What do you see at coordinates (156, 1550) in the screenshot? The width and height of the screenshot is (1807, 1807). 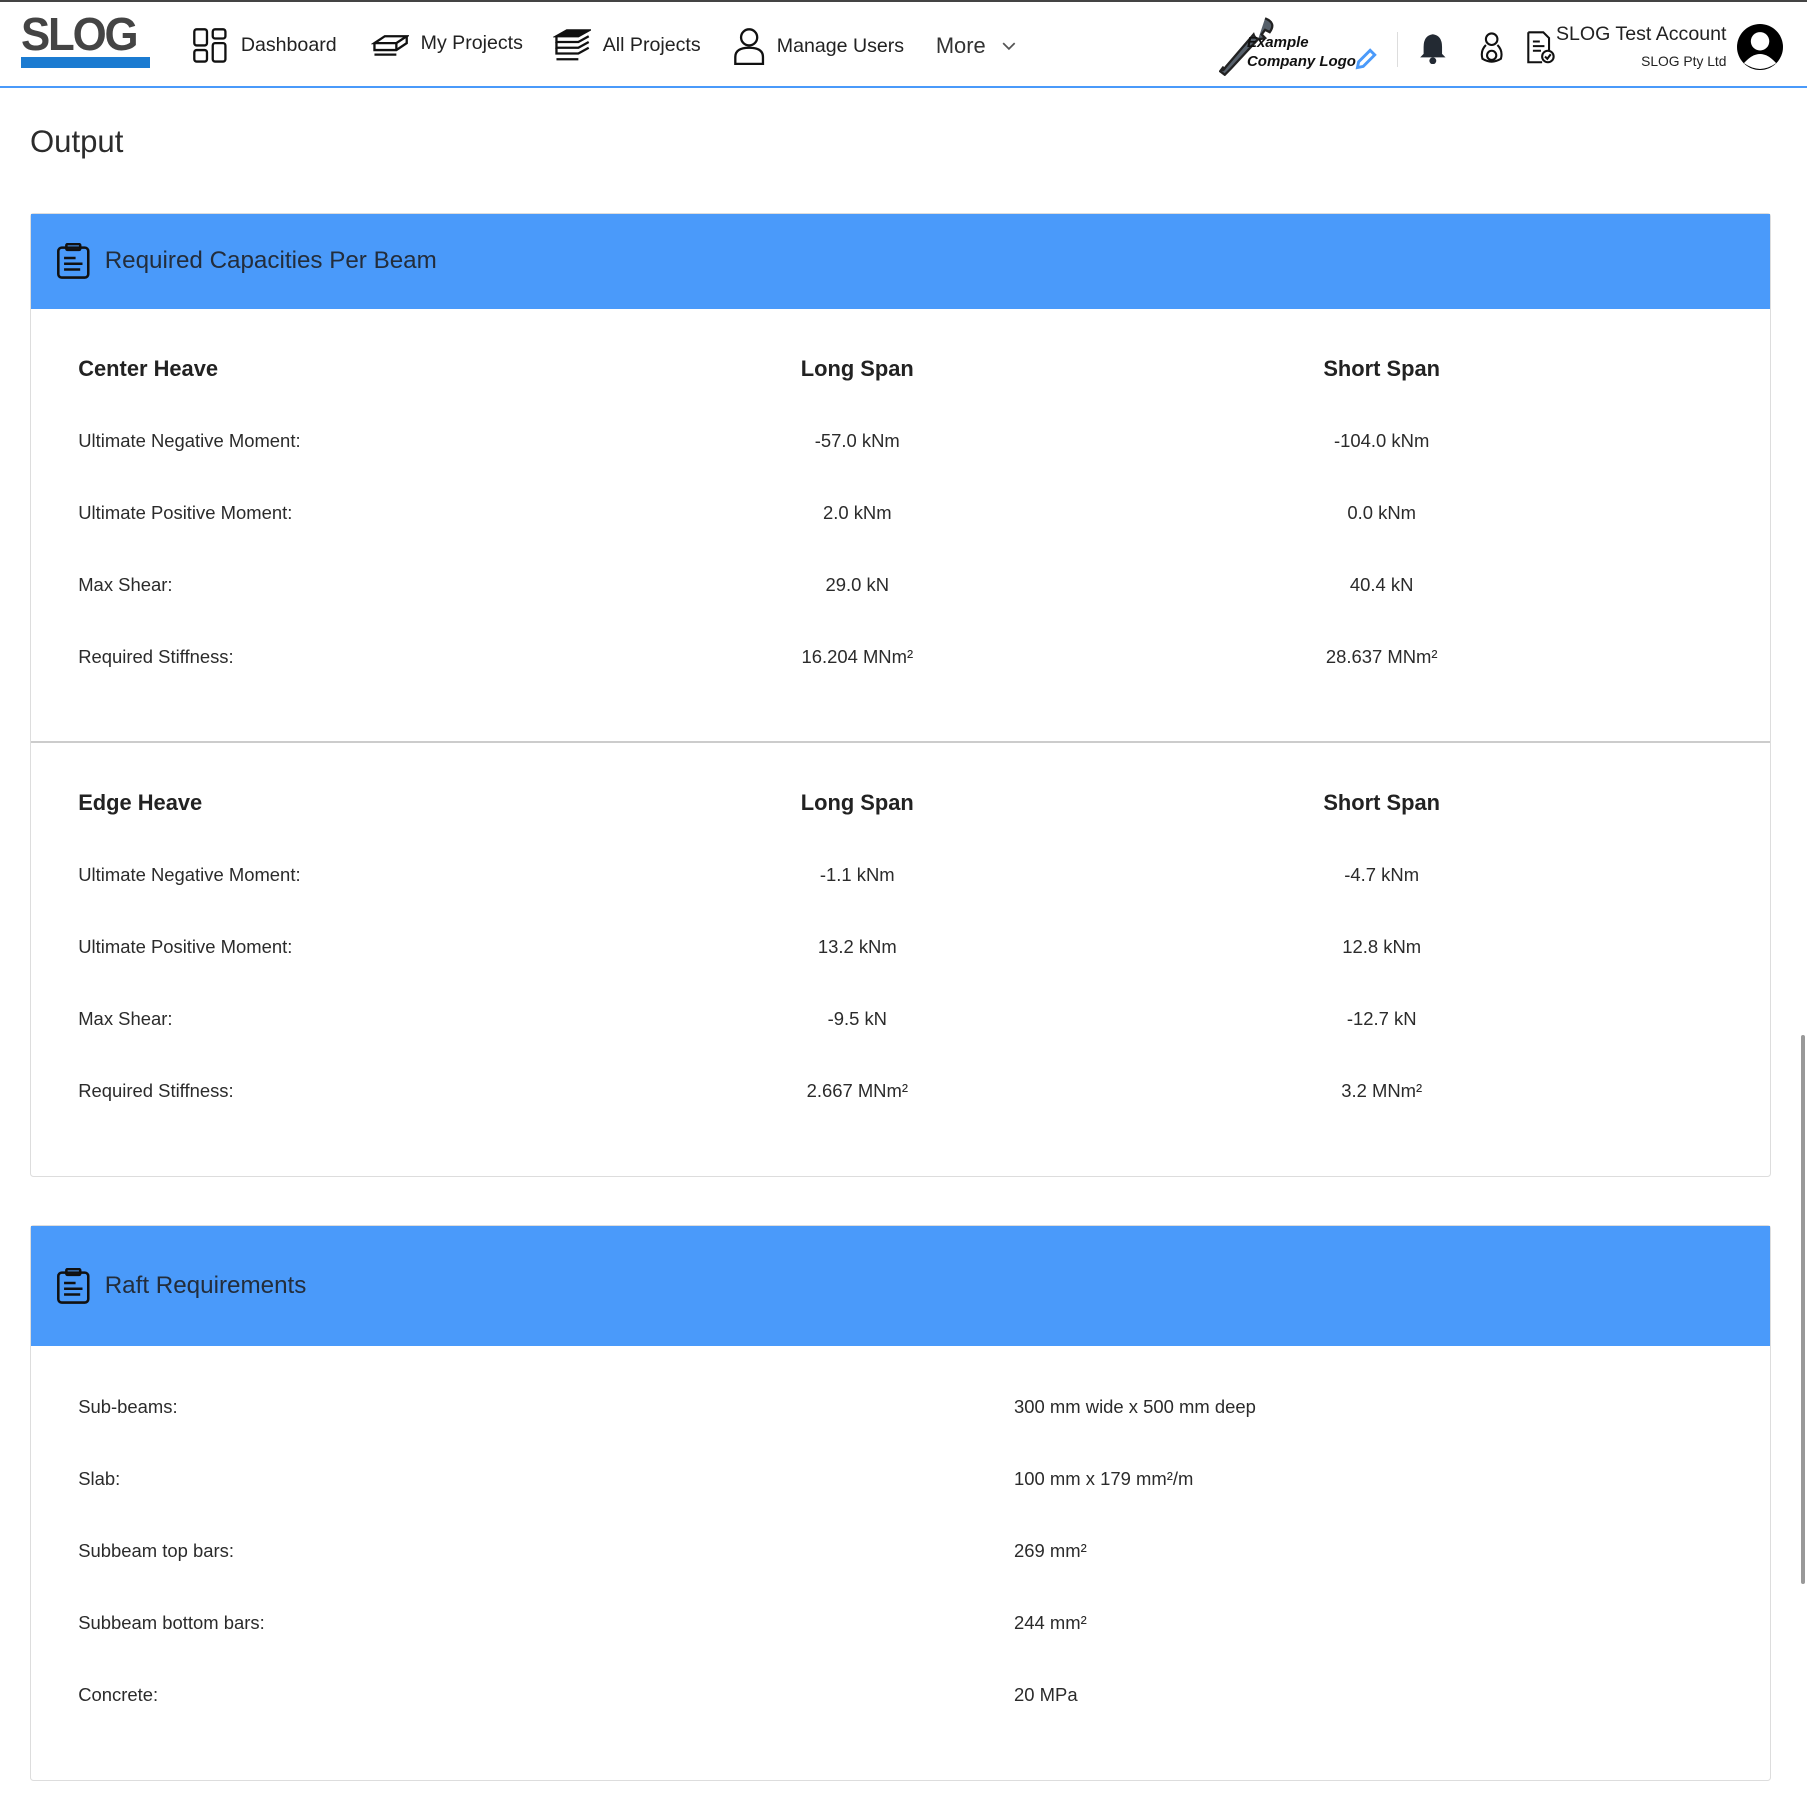 I see `row-label: Subbeam top bars:` at bounding box center [156, 1550].